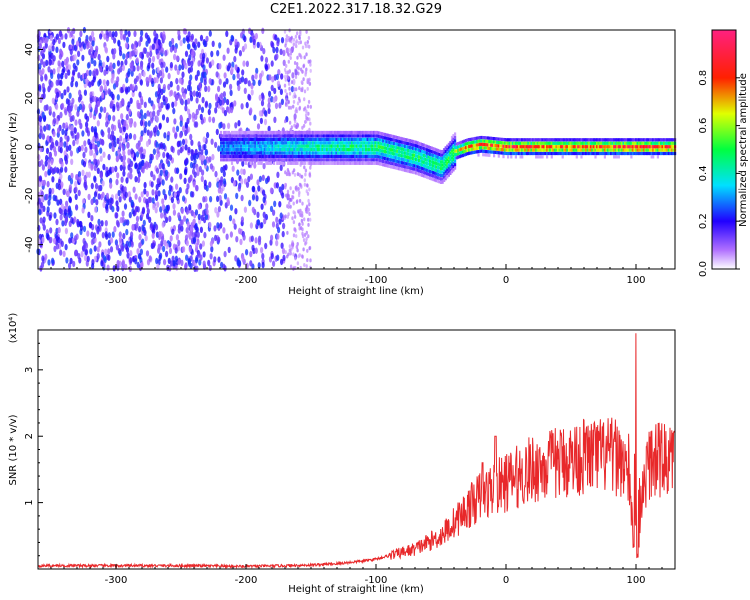  What do you see at coordinates (703, 173) in the screenshot?
I see `colorbar-tick-label: 0.4` at bounding box center [703, 173].